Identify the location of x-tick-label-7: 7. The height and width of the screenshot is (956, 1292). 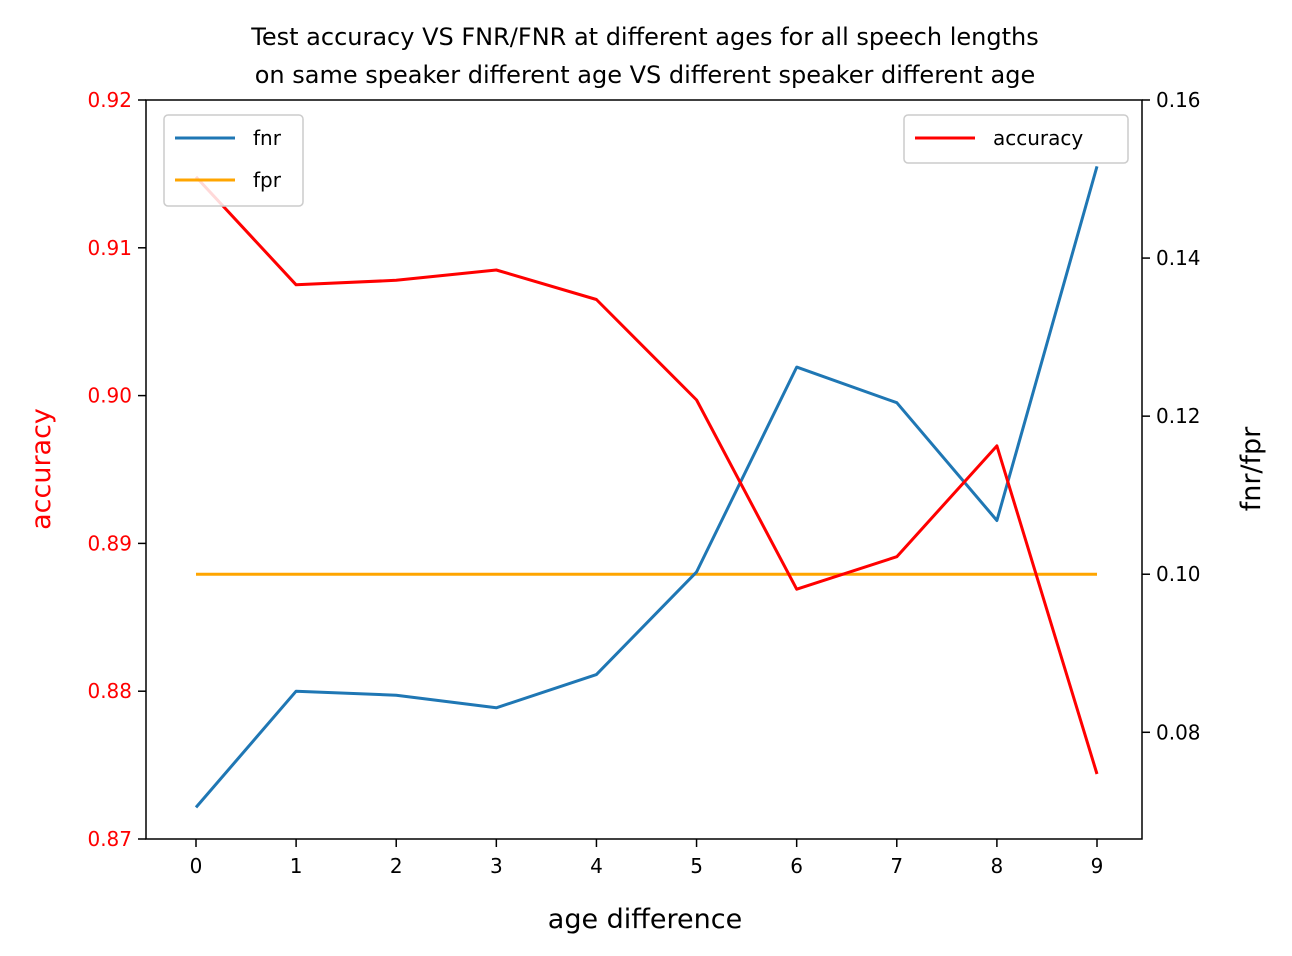
(896, 866).